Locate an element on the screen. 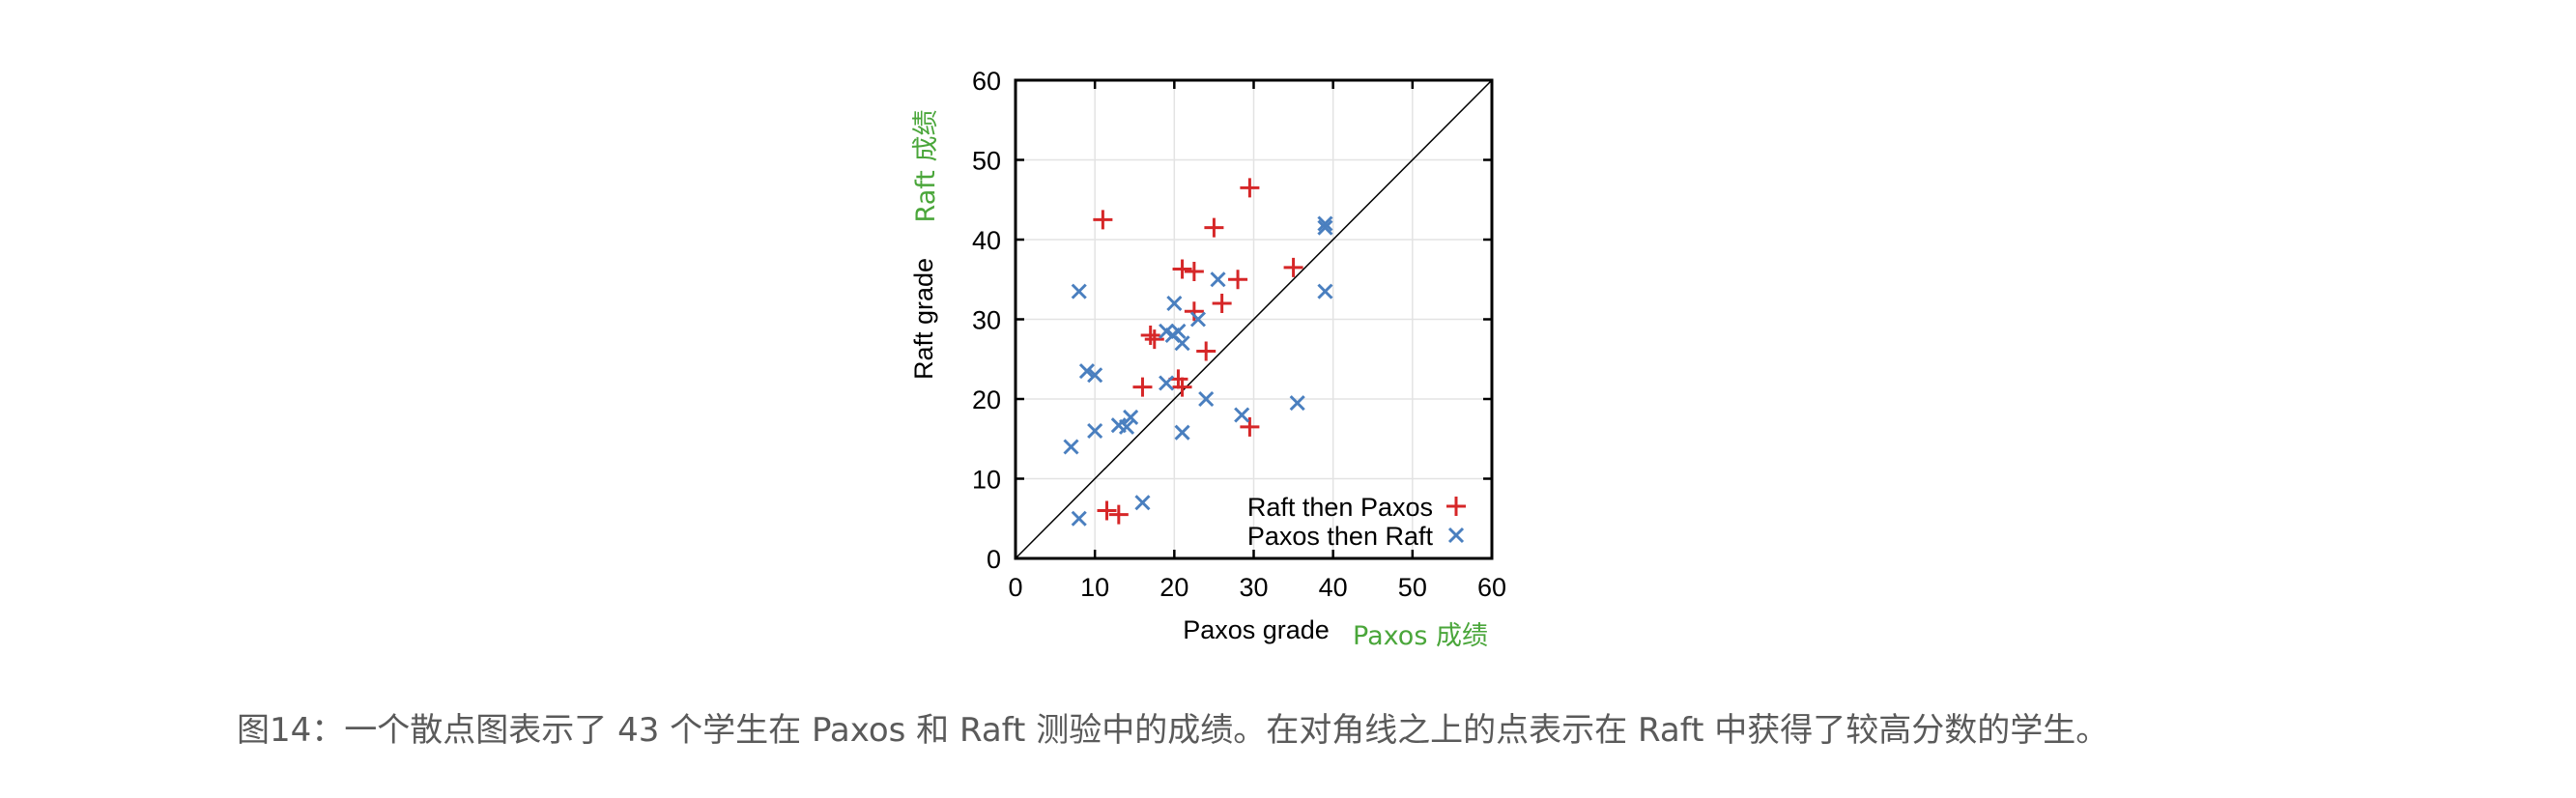 Image resolution: width=2576 pixels, height=798 pixels. x-tick-labels: 0 10 20 30 40 50 60 is located at coordinates (1257, 587).